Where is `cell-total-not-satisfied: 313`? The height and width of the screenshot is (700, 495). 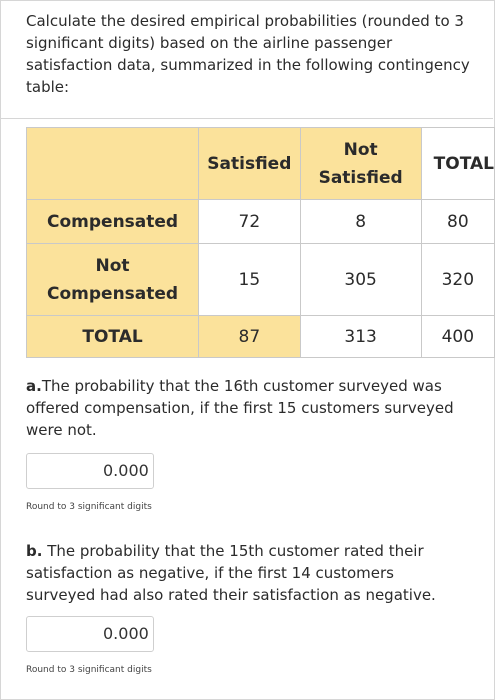 cell-total-not-satisfied: 313 is located at coordinates (360, 336).